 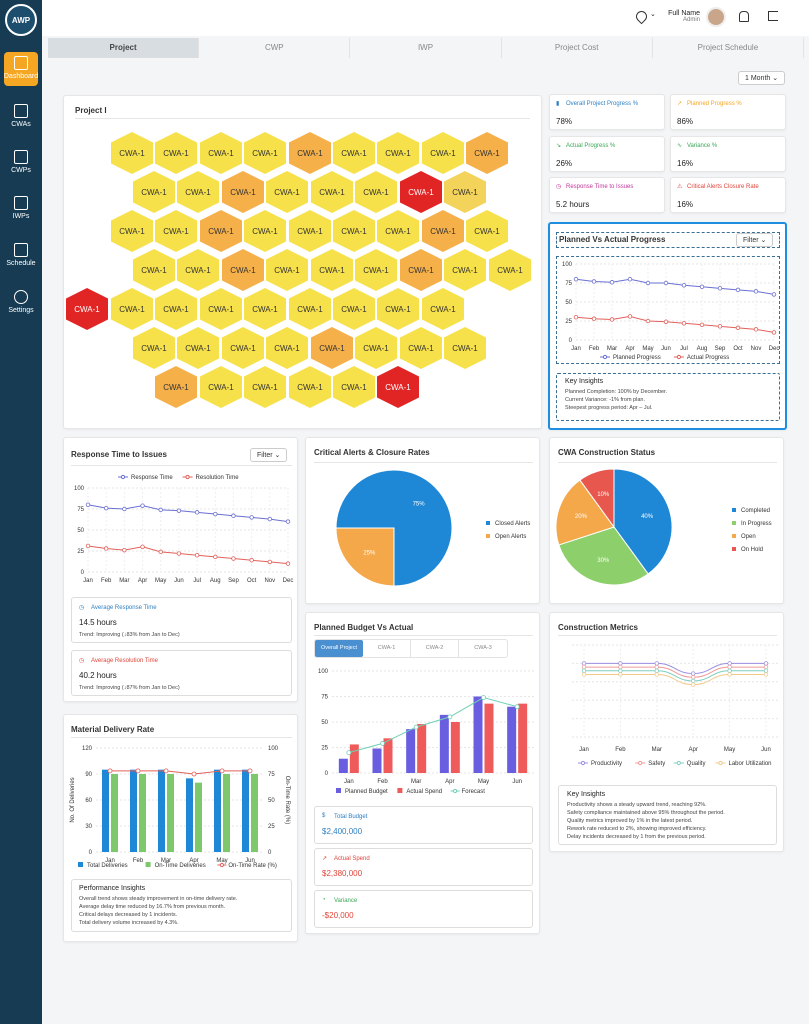 I want to click on chevron-down-icon: ⌄, so click(x=653, y=14).